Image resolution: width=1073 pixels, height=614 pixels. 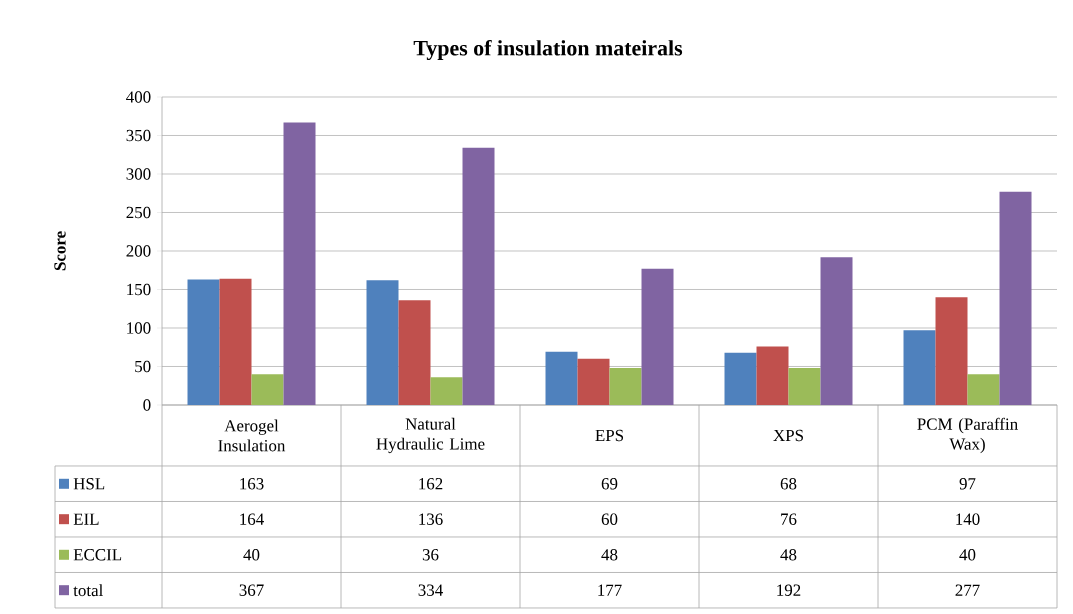 What do you see at coordinates (89, 484) in the screenshot?
I see `legend-label: HSL` at bounding box center [89, 484].